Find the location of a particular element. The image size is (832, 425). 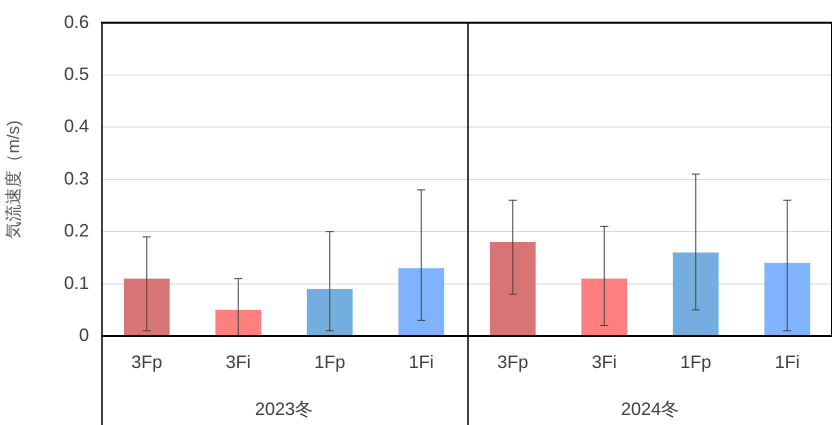

x-axis-title: 2024冬 is located at coordinates (650, 409).